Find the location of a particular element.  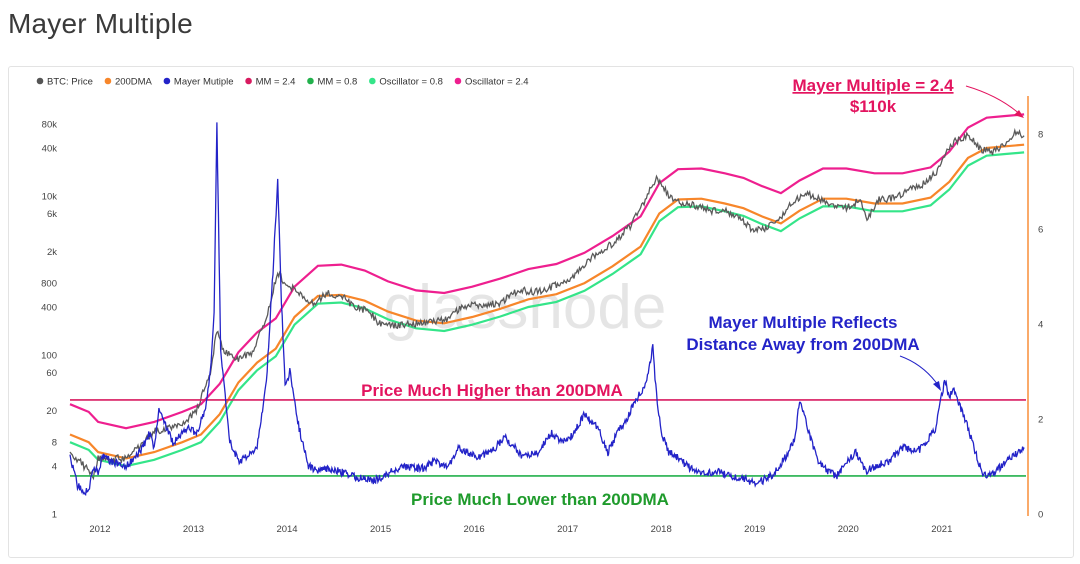

y-left-tick-label: 40k is located at coordinates (50, 148).